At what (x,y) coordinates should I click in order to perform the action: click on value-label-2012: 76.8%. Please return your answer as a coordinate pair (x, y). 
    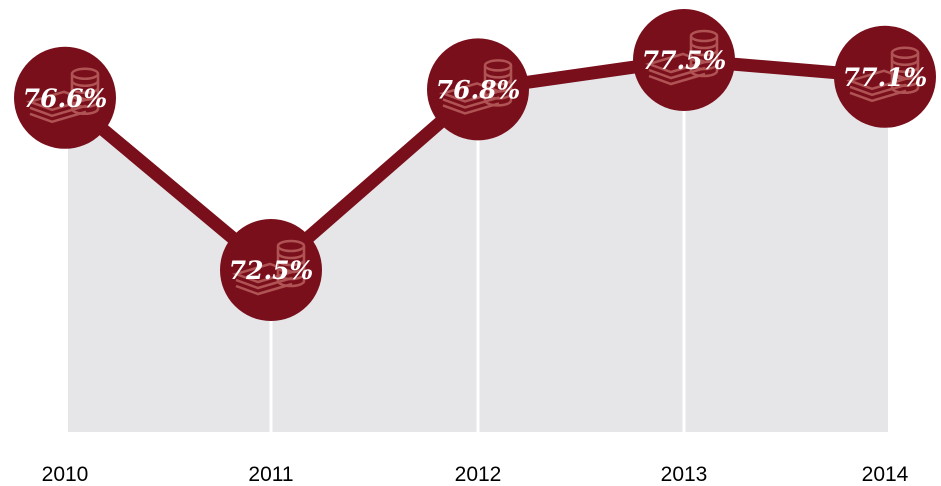
    Looking at the image, I should click on (478, 89).